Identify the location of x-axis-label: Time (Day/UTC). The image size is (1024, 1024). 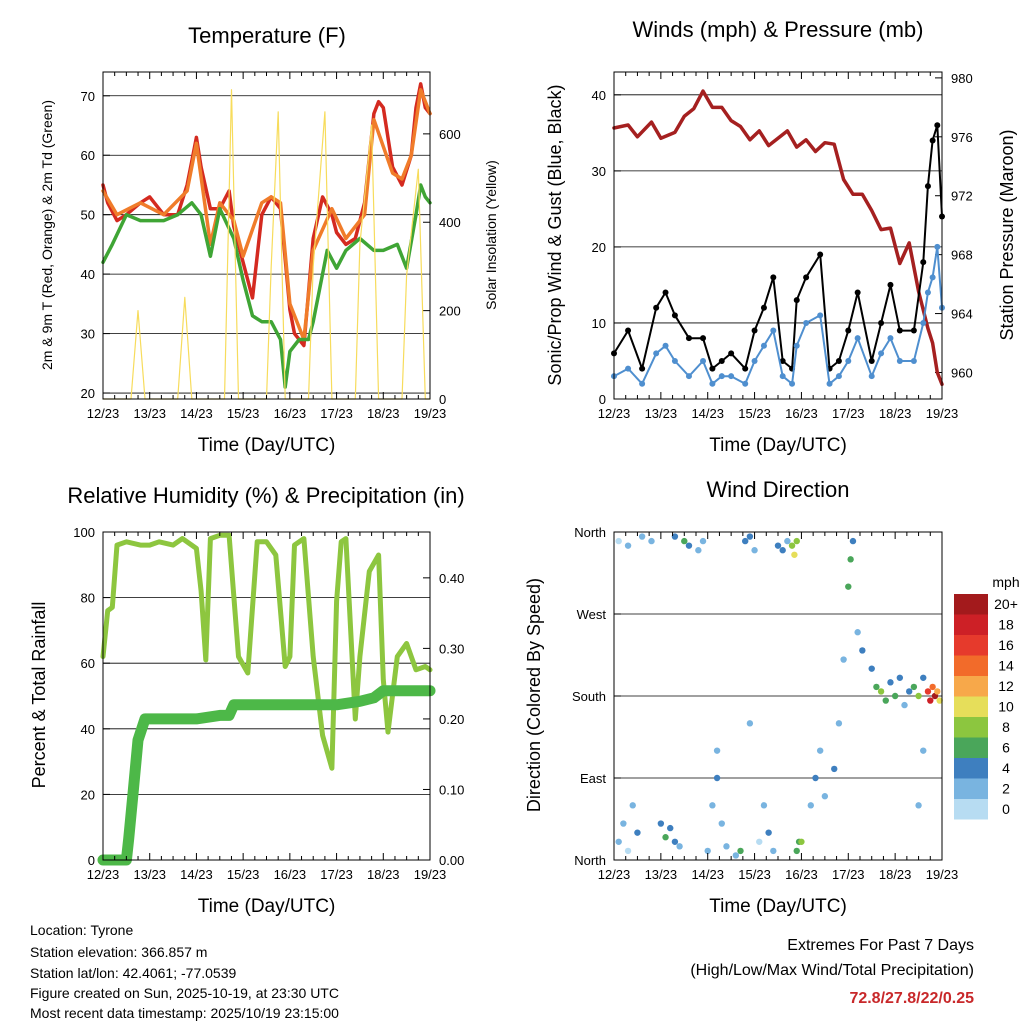
(267, 445).